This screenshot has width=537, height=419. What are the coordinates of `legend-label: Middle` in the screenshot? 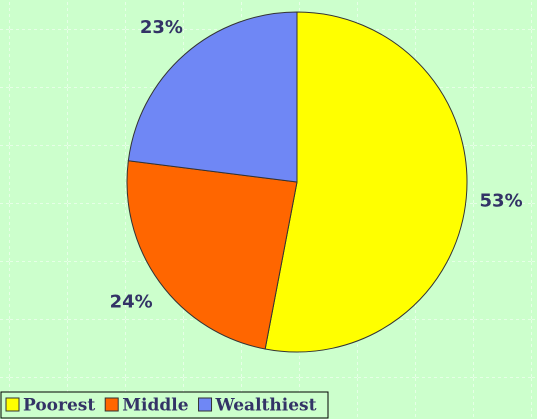 It's located at (155, 406).